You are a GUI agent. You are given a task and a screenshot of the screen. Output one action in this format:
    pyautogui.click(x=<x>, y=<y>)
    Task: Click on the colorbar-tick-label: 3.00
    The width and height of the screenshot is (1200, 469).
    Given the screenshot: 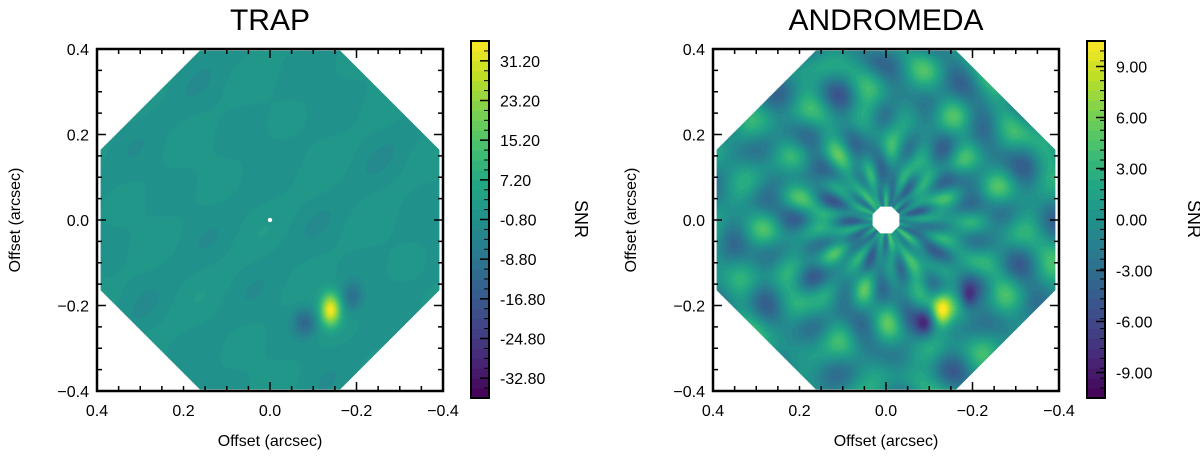 What is the action you would take?
    pyautogui.click(x=1131, y=170)
    